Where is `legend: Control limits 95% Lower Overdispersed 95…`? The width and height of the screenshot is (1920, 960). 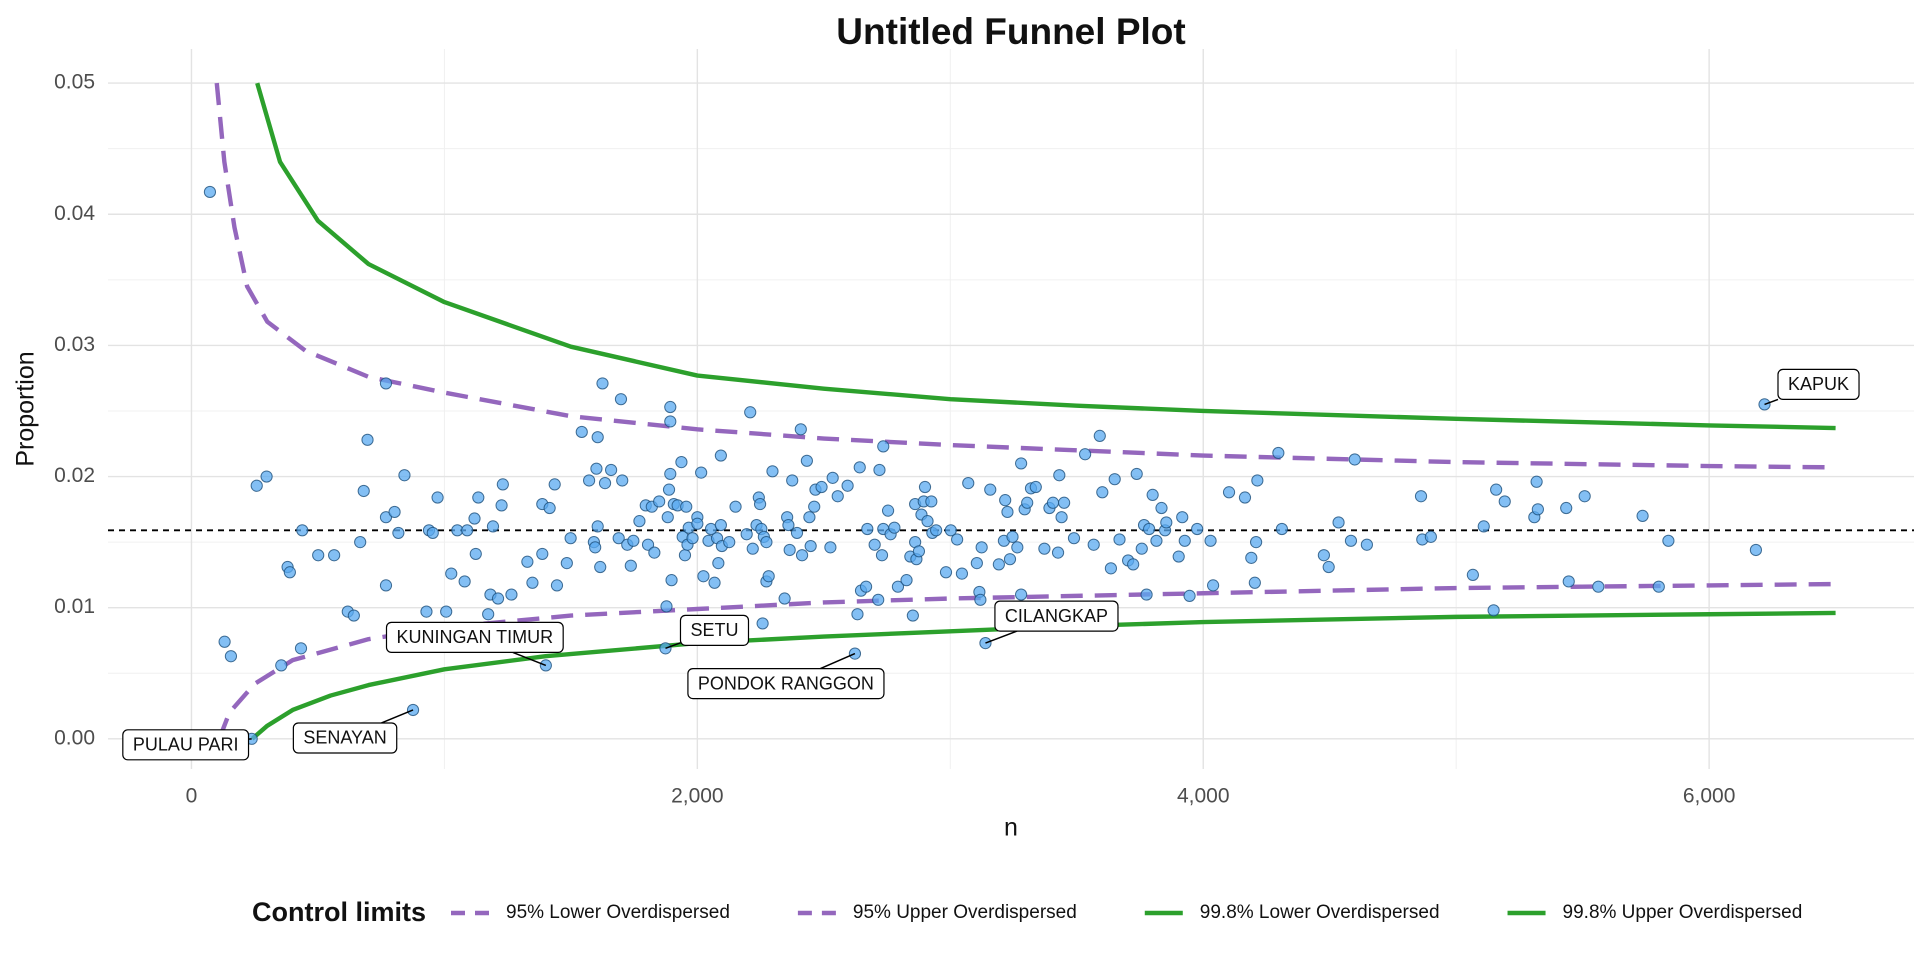
legend: Control limits 95% Lower Overdispersed 95… is located at coordinates (1027, 912).